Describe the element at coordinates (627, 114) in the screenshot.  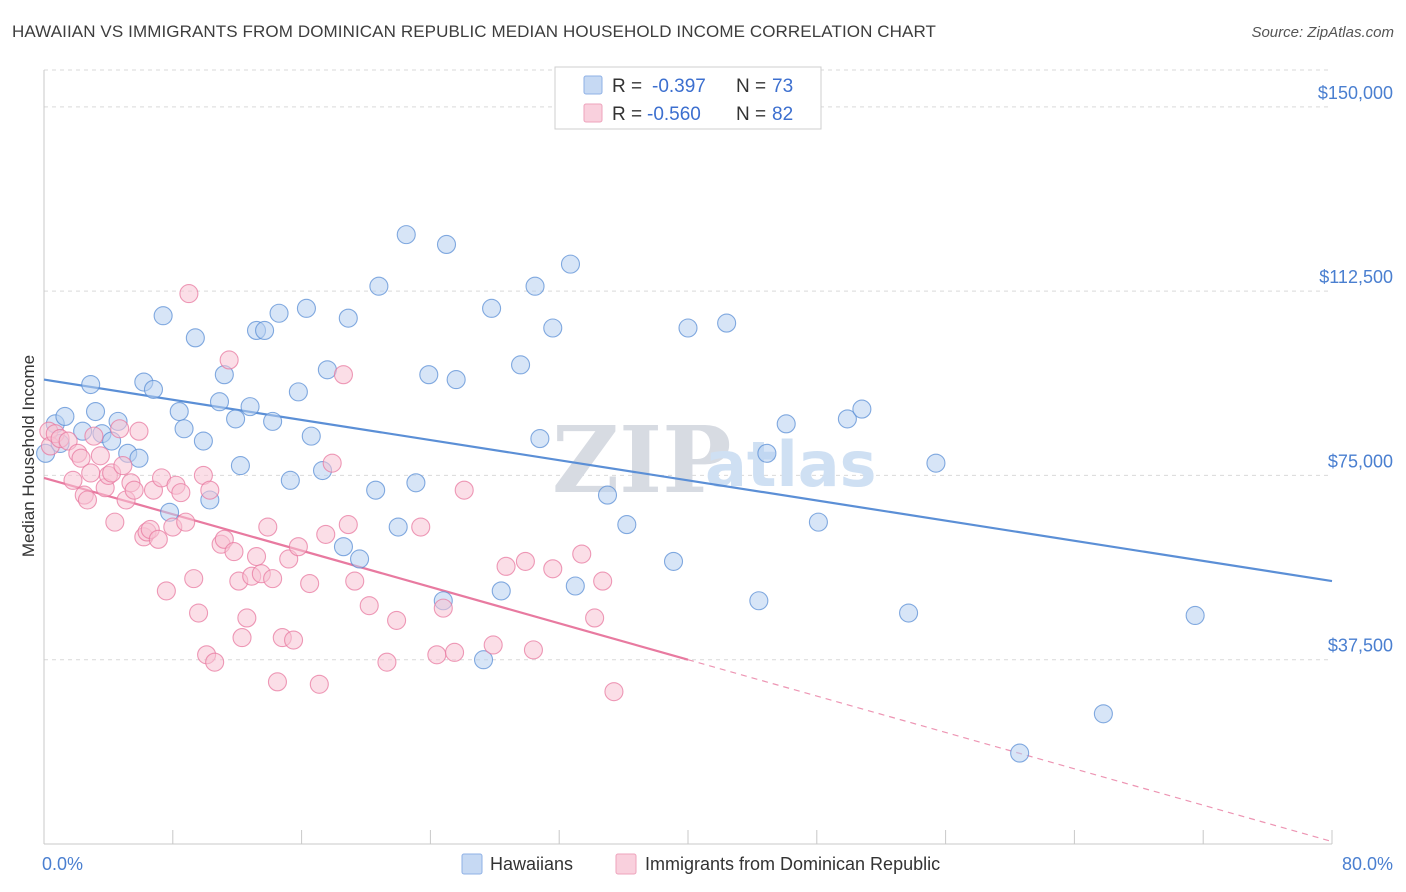
I see `stats-r-label-2: R =` at that location.